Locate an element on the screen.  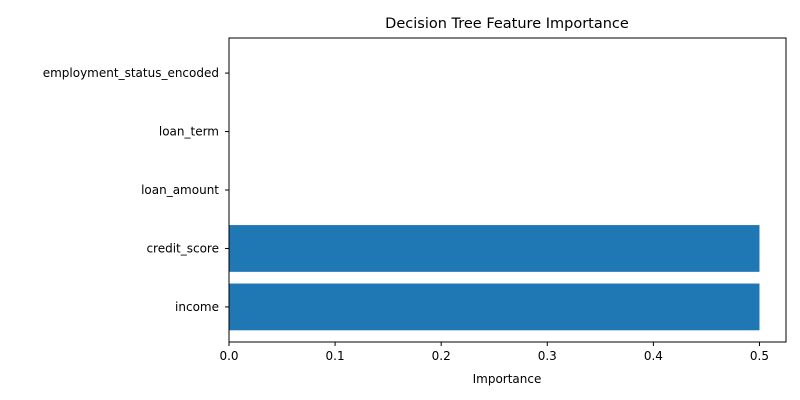
y-tick-label: loan_amount is located at coordinates (180, 190).